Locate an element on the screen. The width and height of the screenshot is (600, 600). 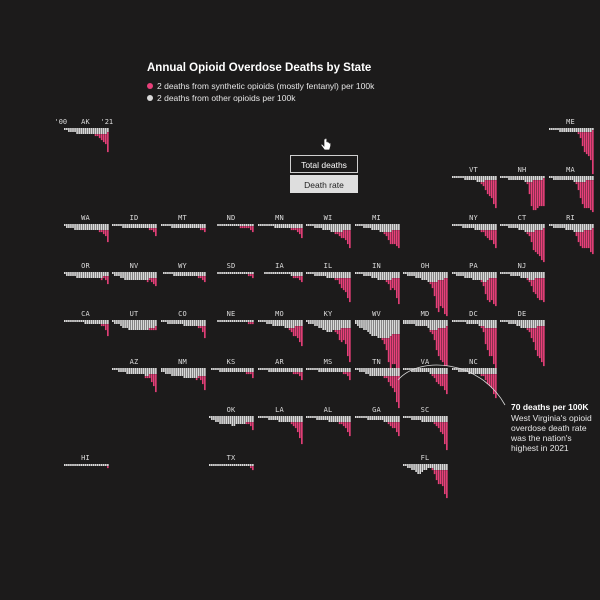
bar-other-2015 is located at coordinates (240, 225).